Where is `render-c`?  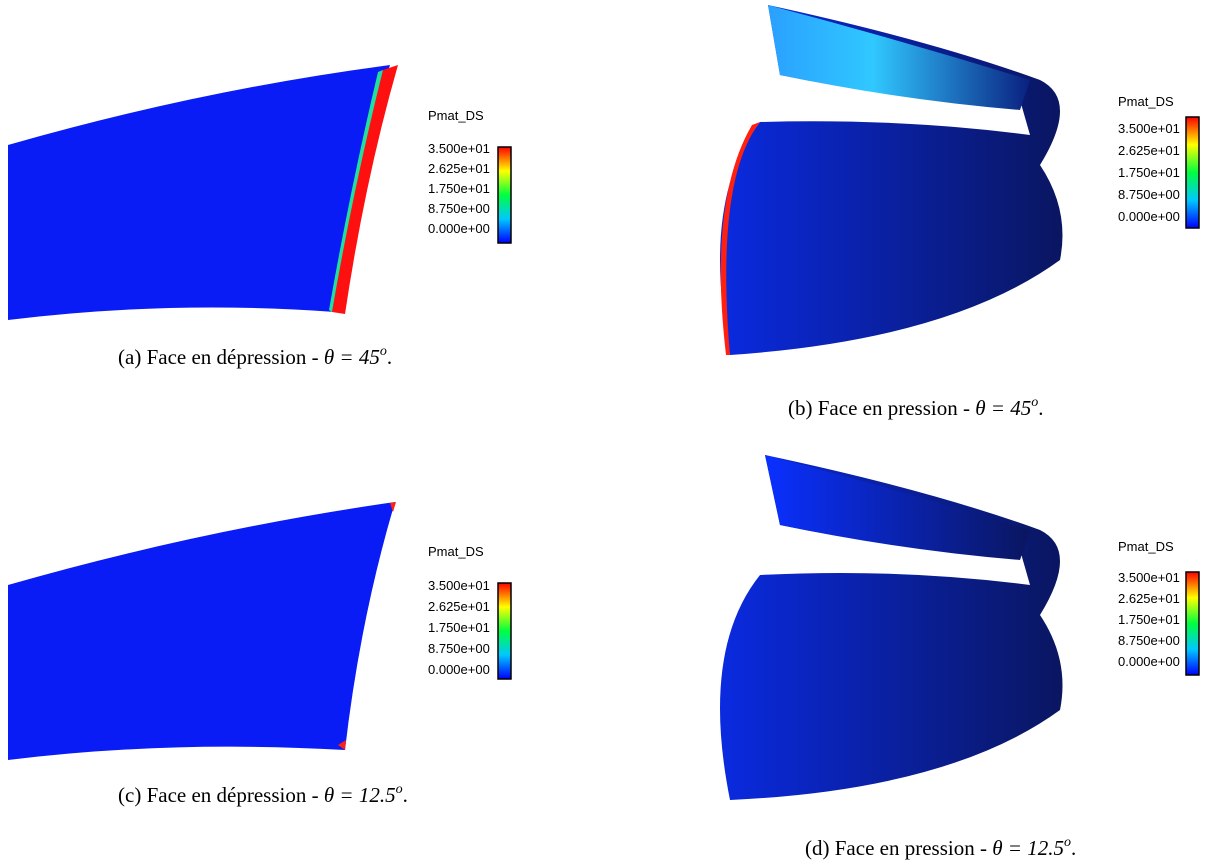 render-c is located at coordinates (202, 631).